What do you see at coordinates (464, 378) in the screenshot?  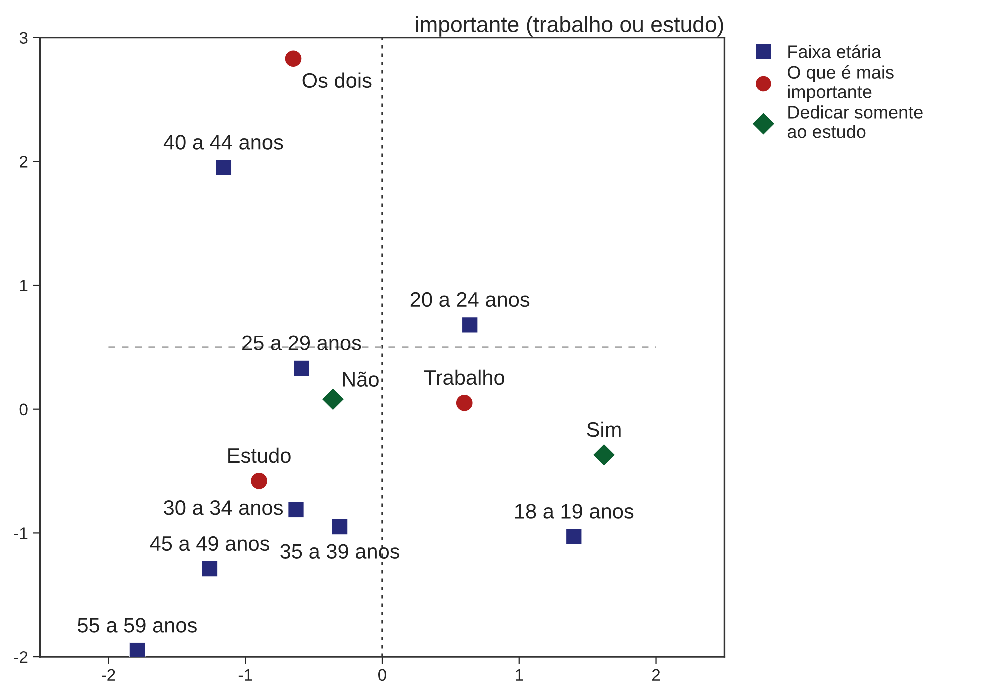 I see `annotation: Trabalho` at bounding box center [464, 378].